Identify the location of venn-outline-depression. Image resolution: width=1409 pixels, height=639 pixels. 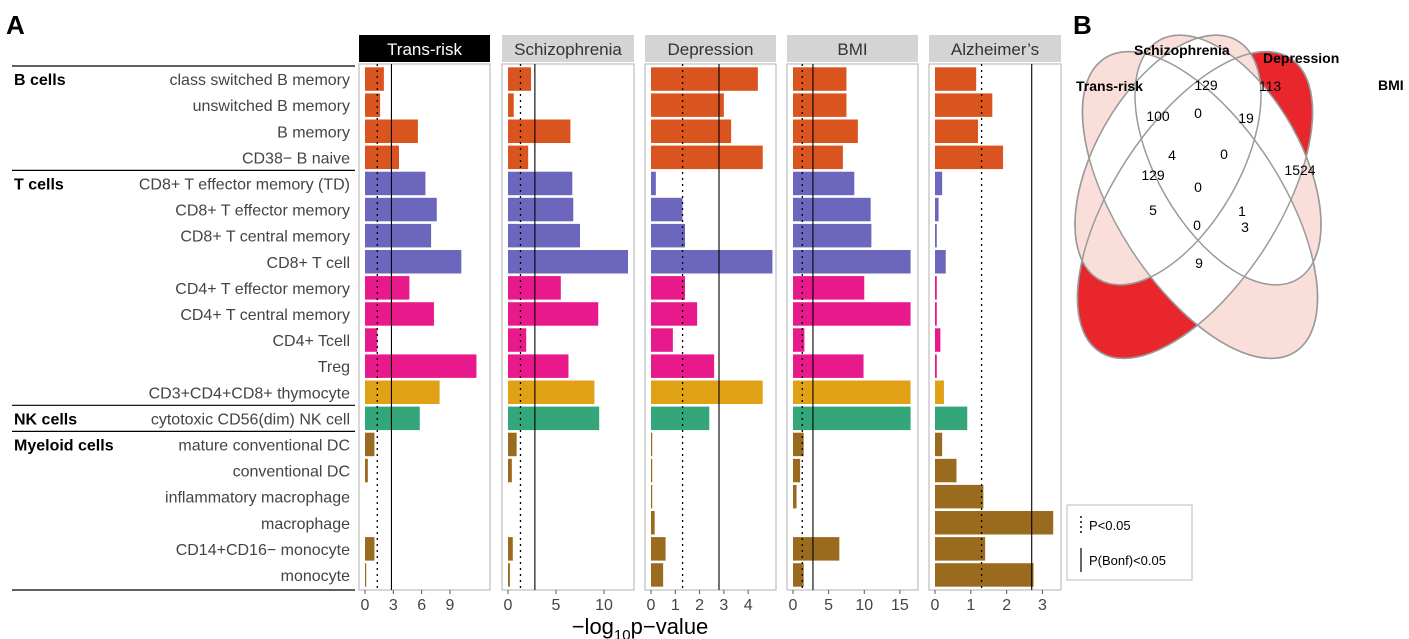
(1168, 160).